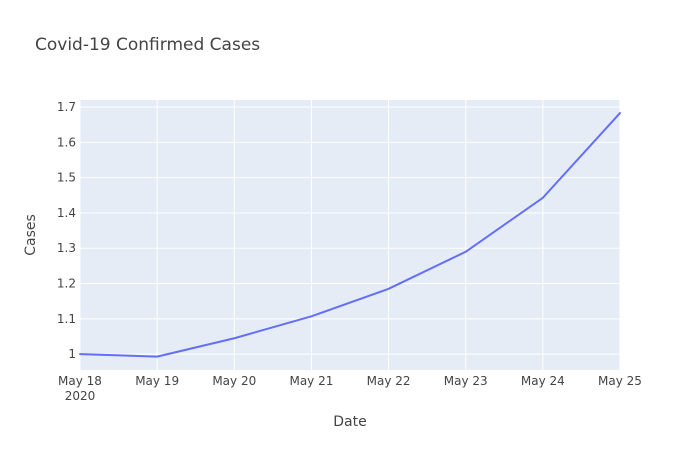  Describe the element at coordinates (72, 354) in the screenshot. I see `y-tick-label: 1` at that location.